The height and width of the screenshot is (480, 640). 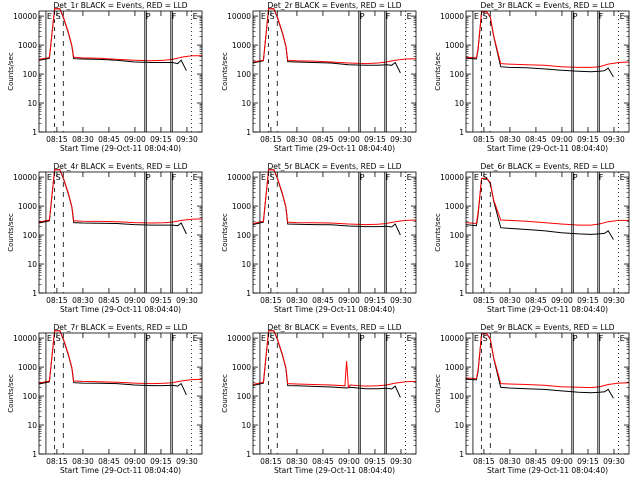 I want to click on panel-title: Det_2r BLACK = Events, RED = LLD, so click(x=334, y=5).